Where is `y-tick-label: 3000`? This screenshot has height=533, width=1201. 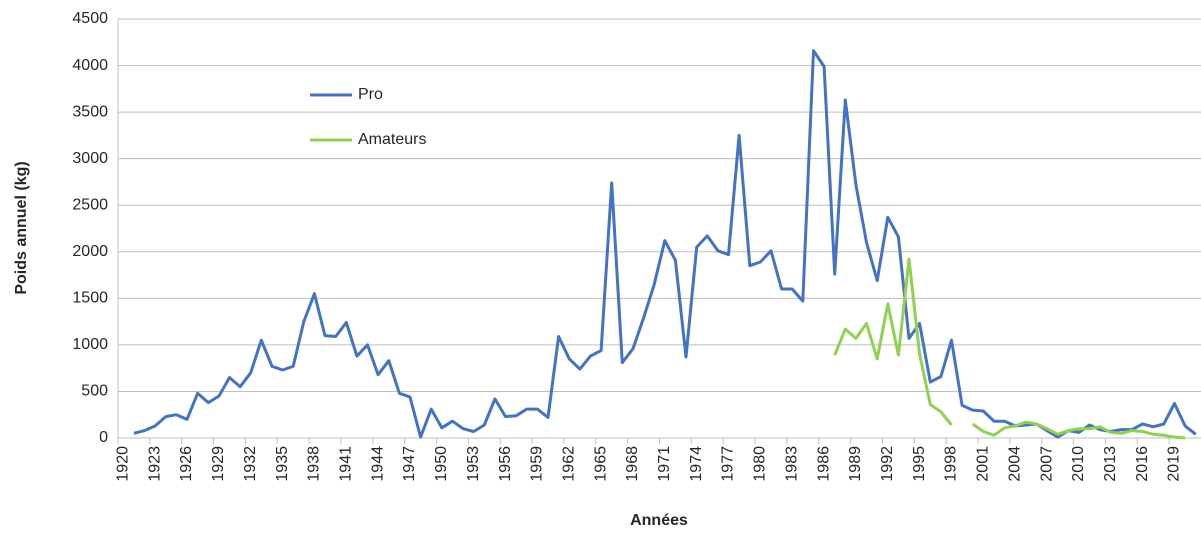
y-tick-label: 3000 is located at coordinates (90, 158).